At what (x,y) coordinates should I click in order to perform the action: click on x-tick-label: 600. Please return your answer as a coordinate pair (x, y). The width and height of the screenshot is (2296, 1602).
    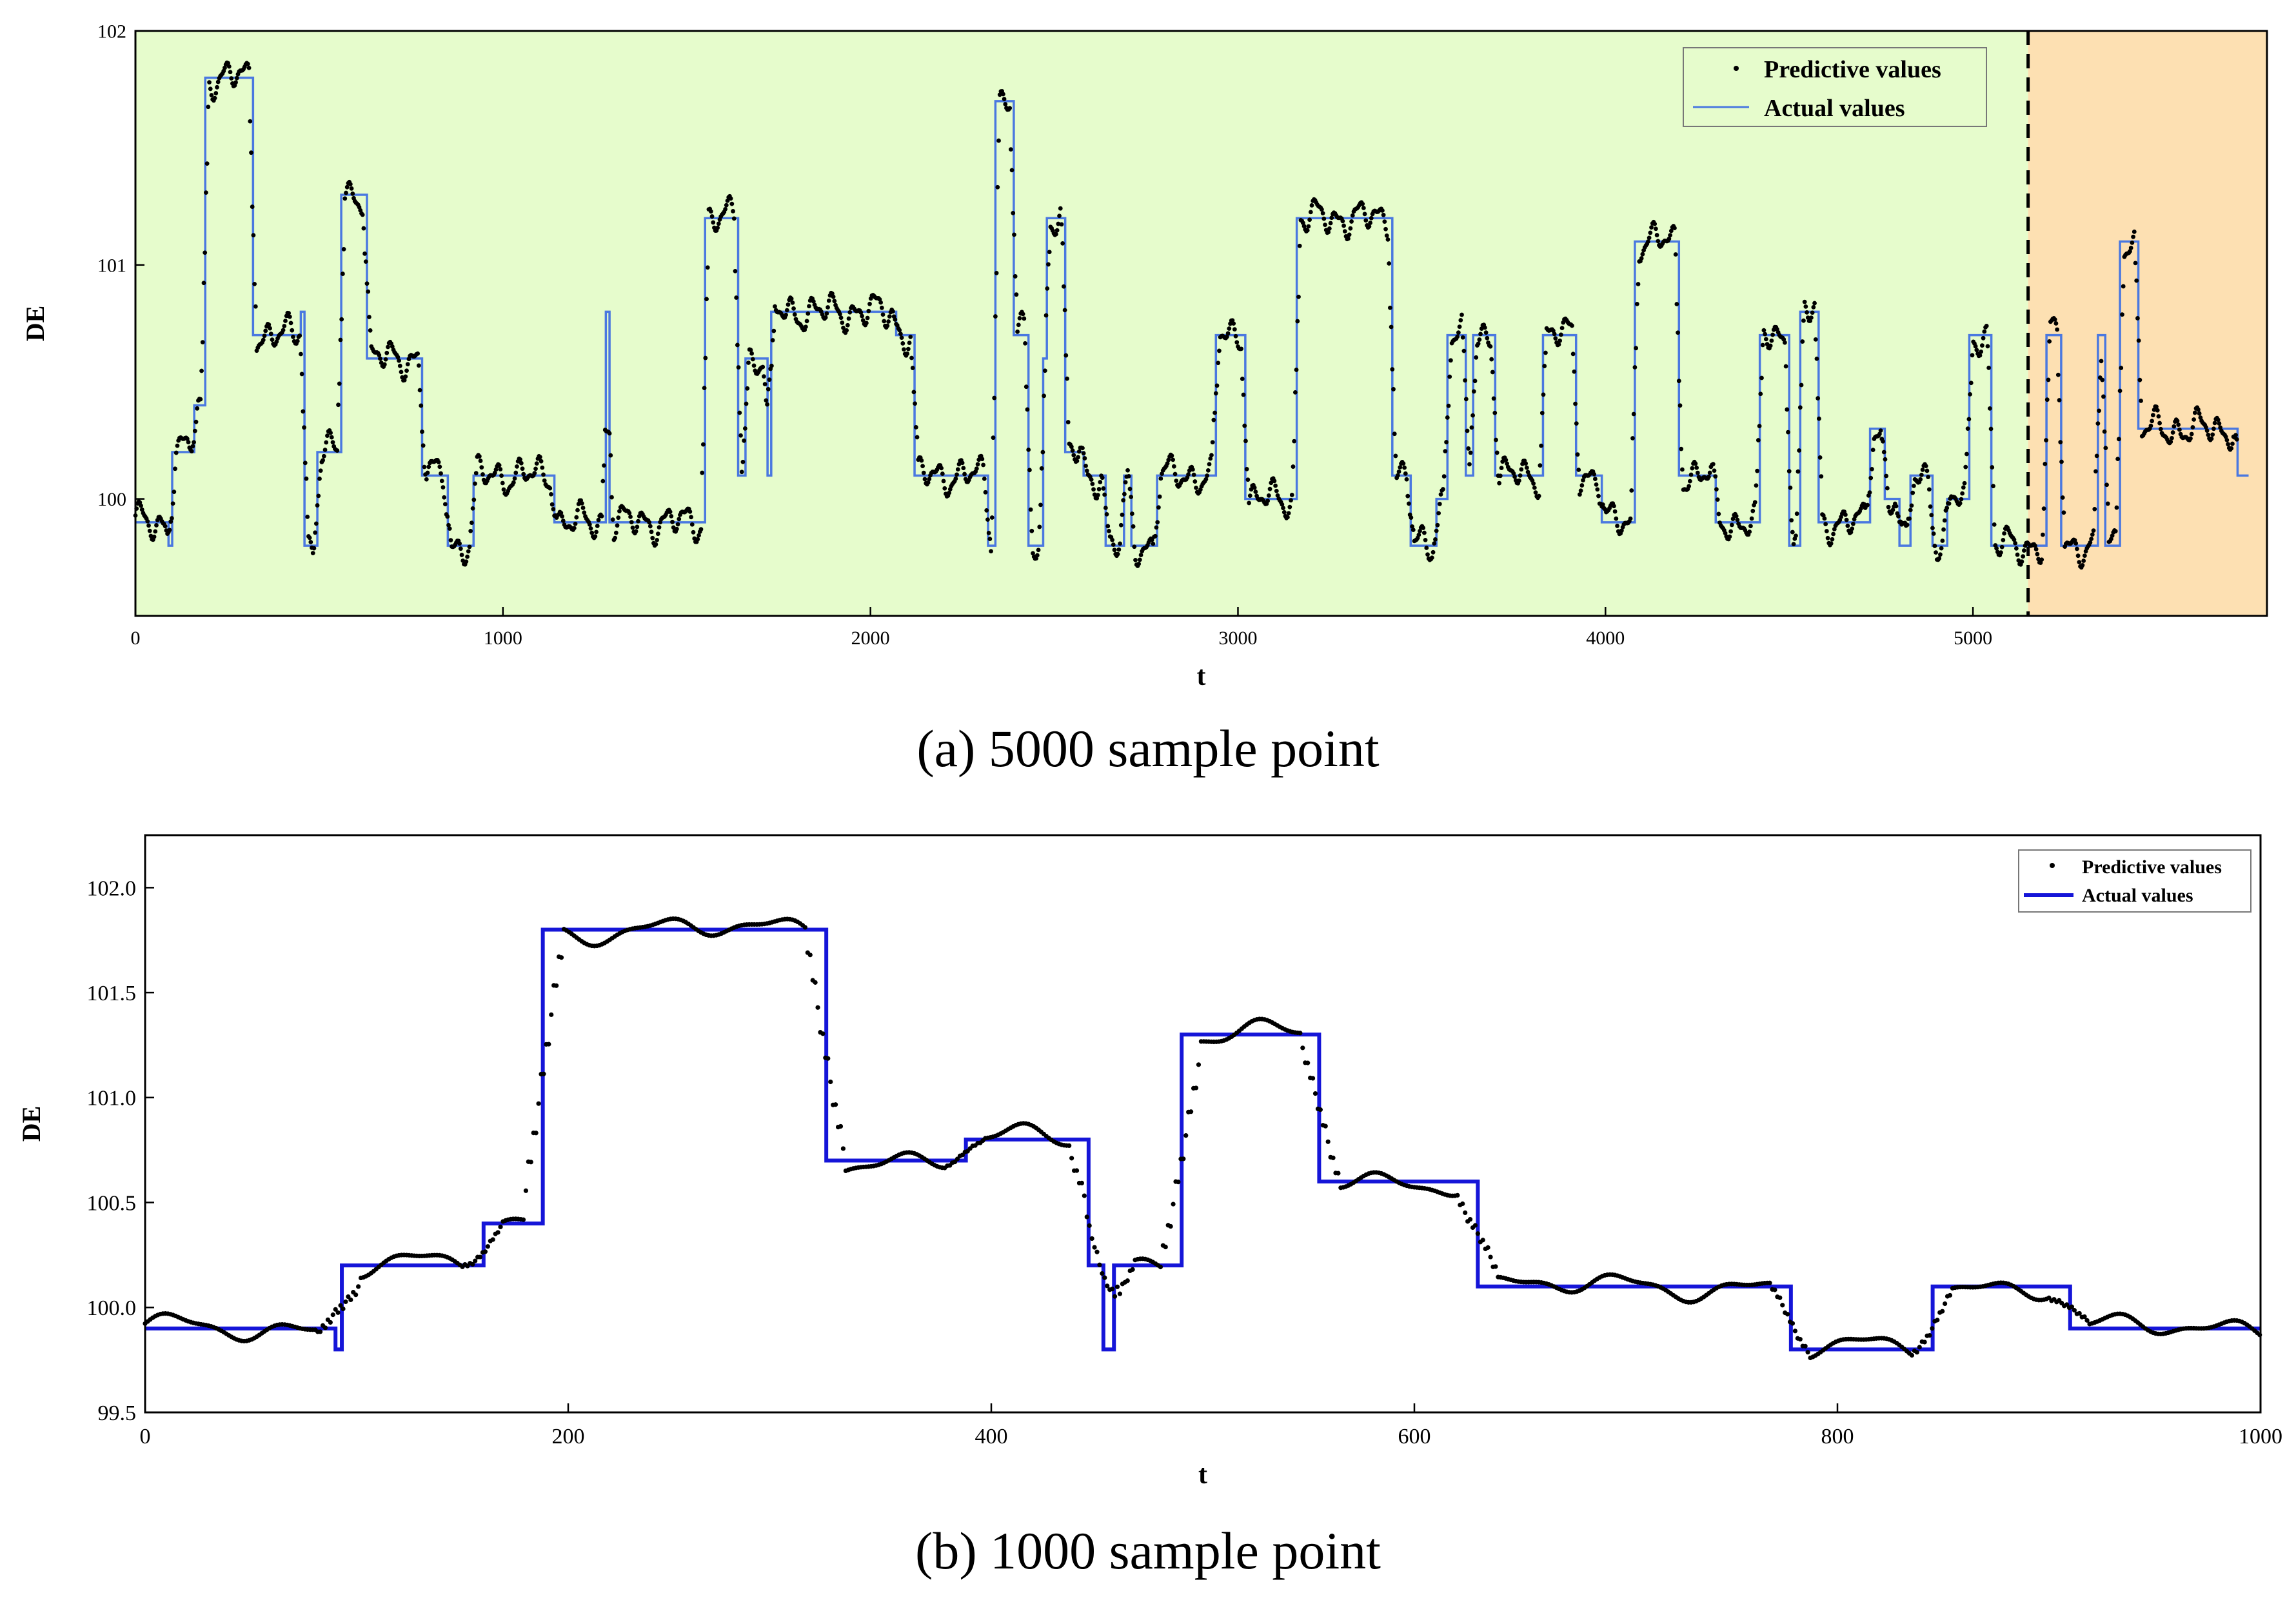
    Looking at the image, I should click on (1414, 1437).